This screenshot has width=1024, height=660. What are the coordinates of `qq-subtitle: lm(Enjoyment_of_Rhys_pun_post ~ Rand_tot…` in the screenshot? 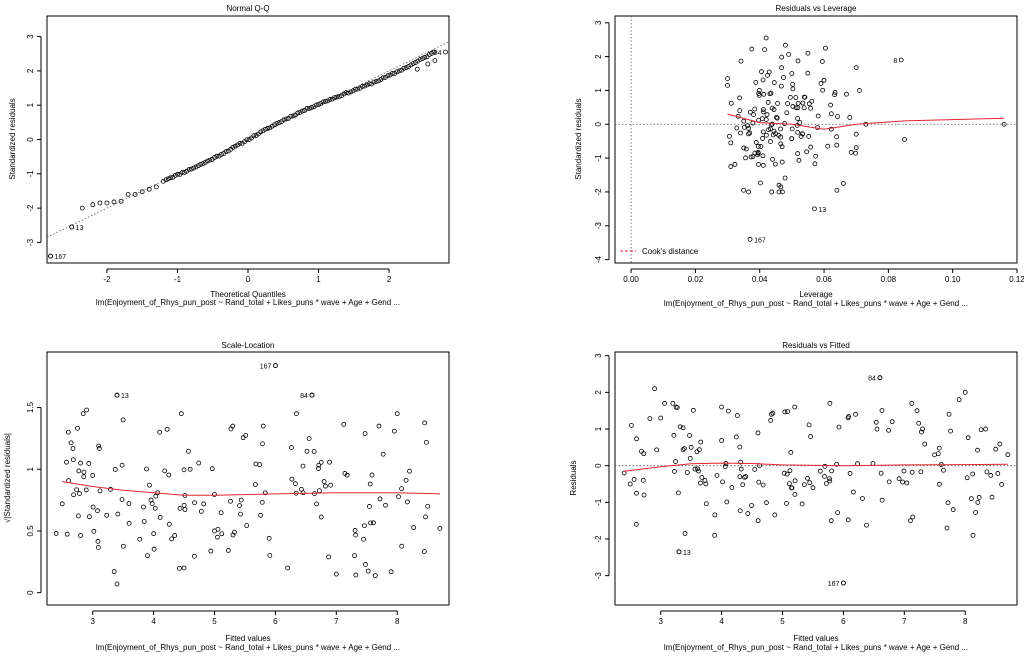 It's located at (248, 302).